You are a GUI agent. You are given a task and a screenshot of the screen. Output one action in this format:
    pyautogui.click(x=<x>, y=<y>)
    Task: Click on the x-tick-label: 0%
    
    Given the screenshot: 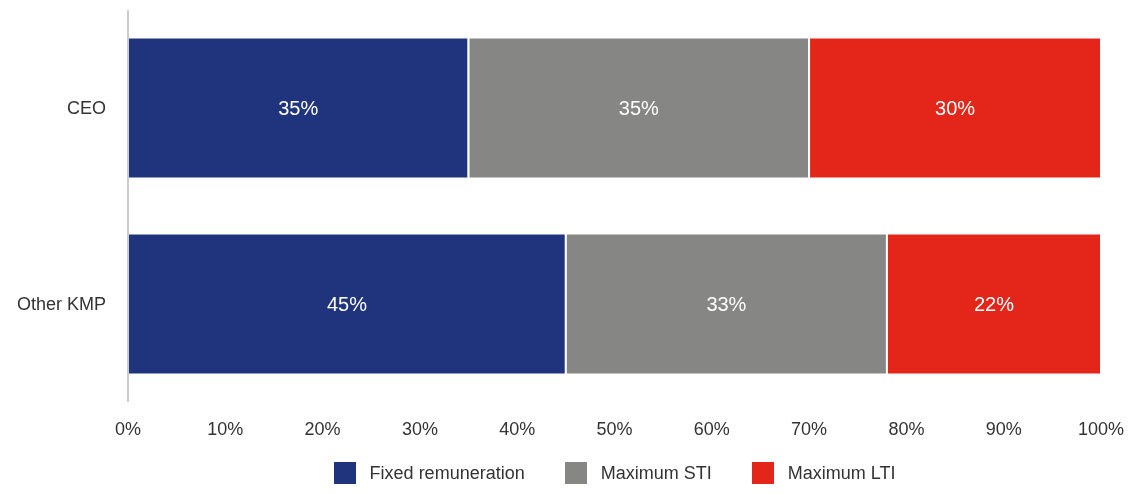 What is the action you would take?
    pyautogui.click(x=128, y=428)
    